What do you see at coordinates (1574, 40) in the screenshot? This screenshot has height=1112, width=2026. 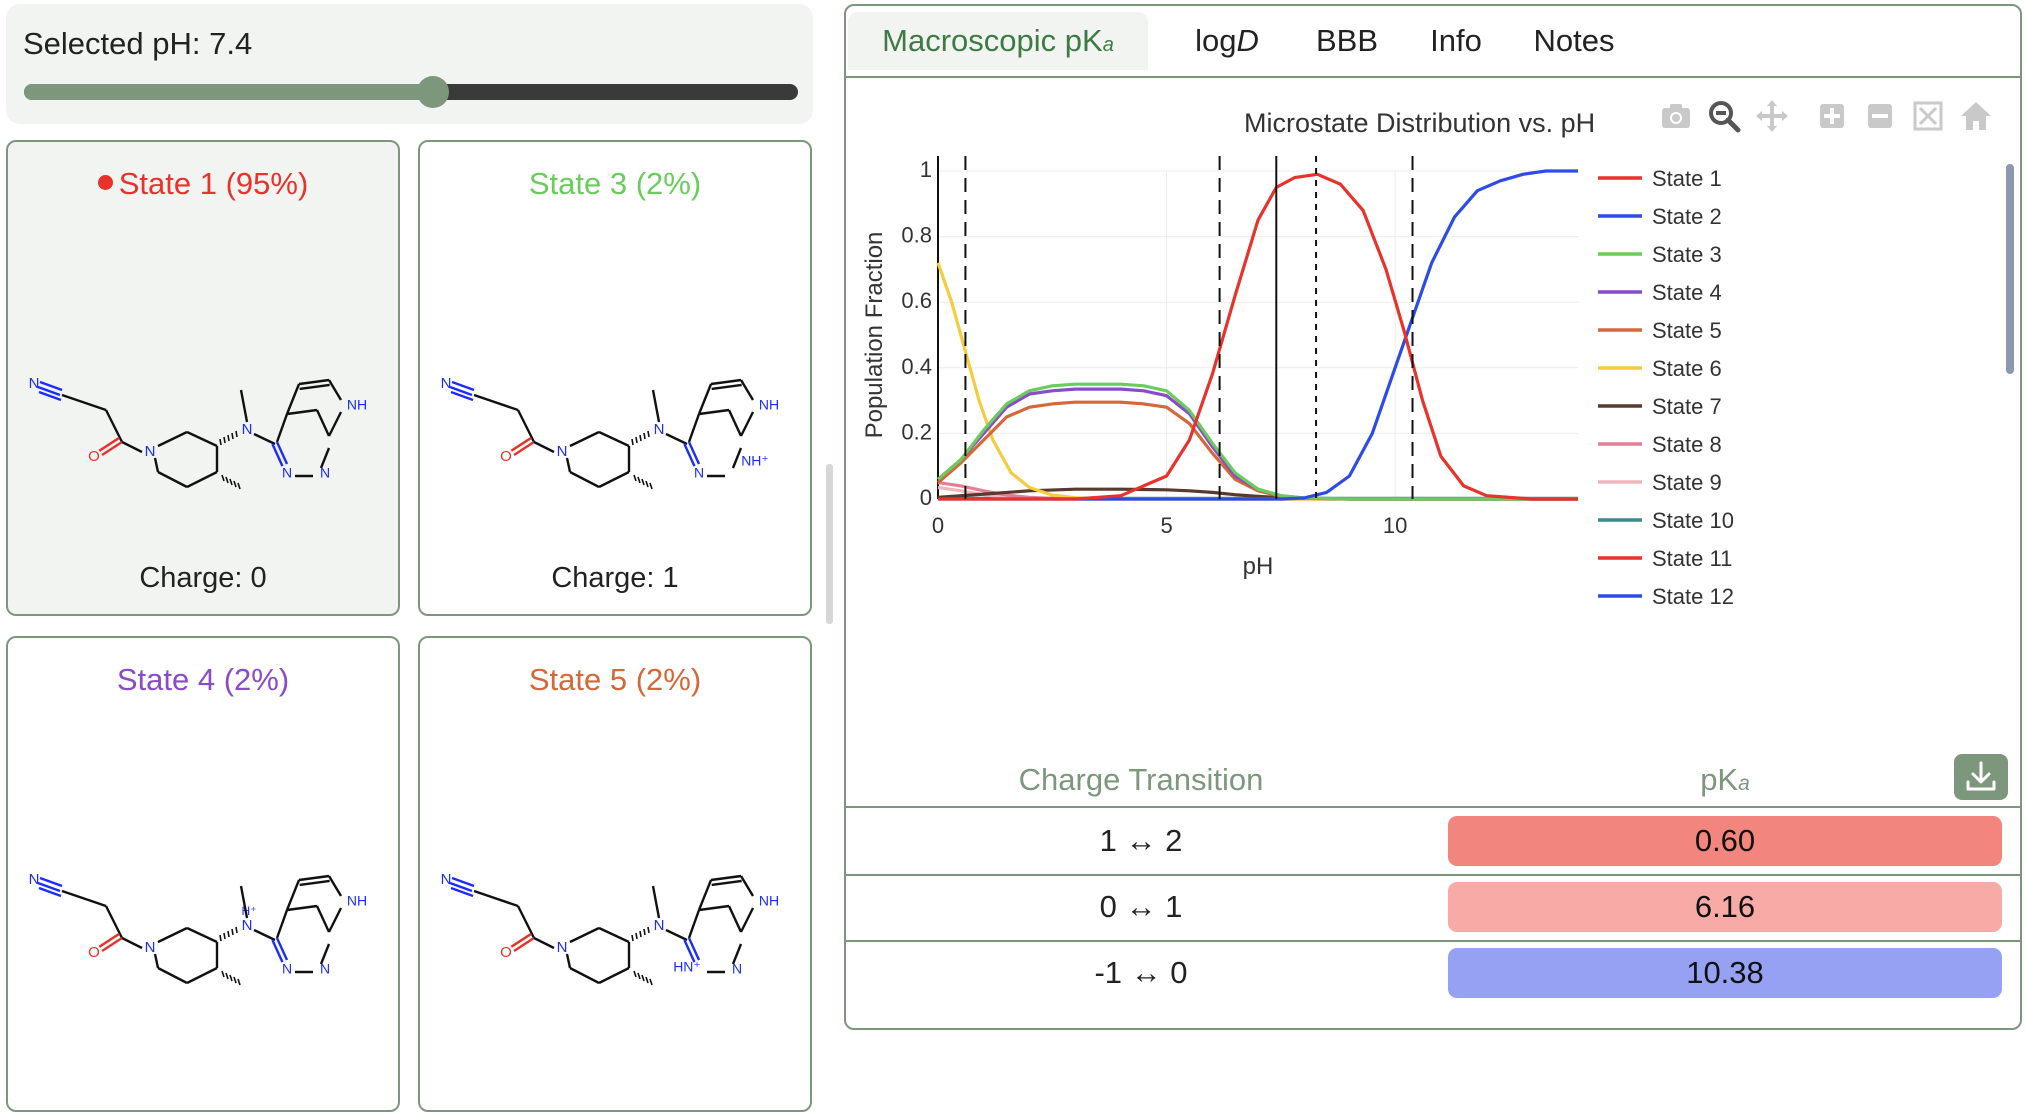 I see `tab-notes: Notes` at bounding box center [1574, 40].